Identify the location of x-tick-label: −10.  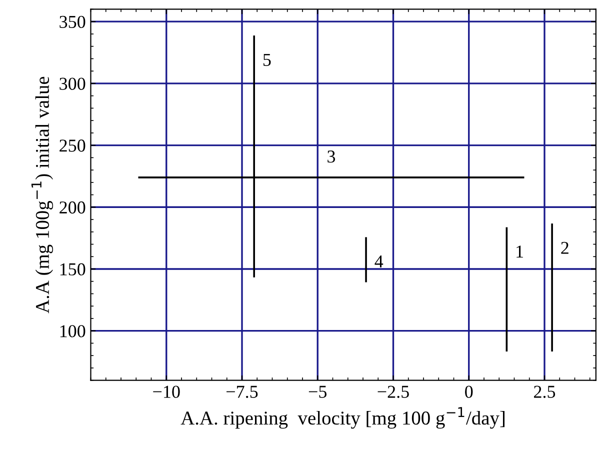
(166, 392).